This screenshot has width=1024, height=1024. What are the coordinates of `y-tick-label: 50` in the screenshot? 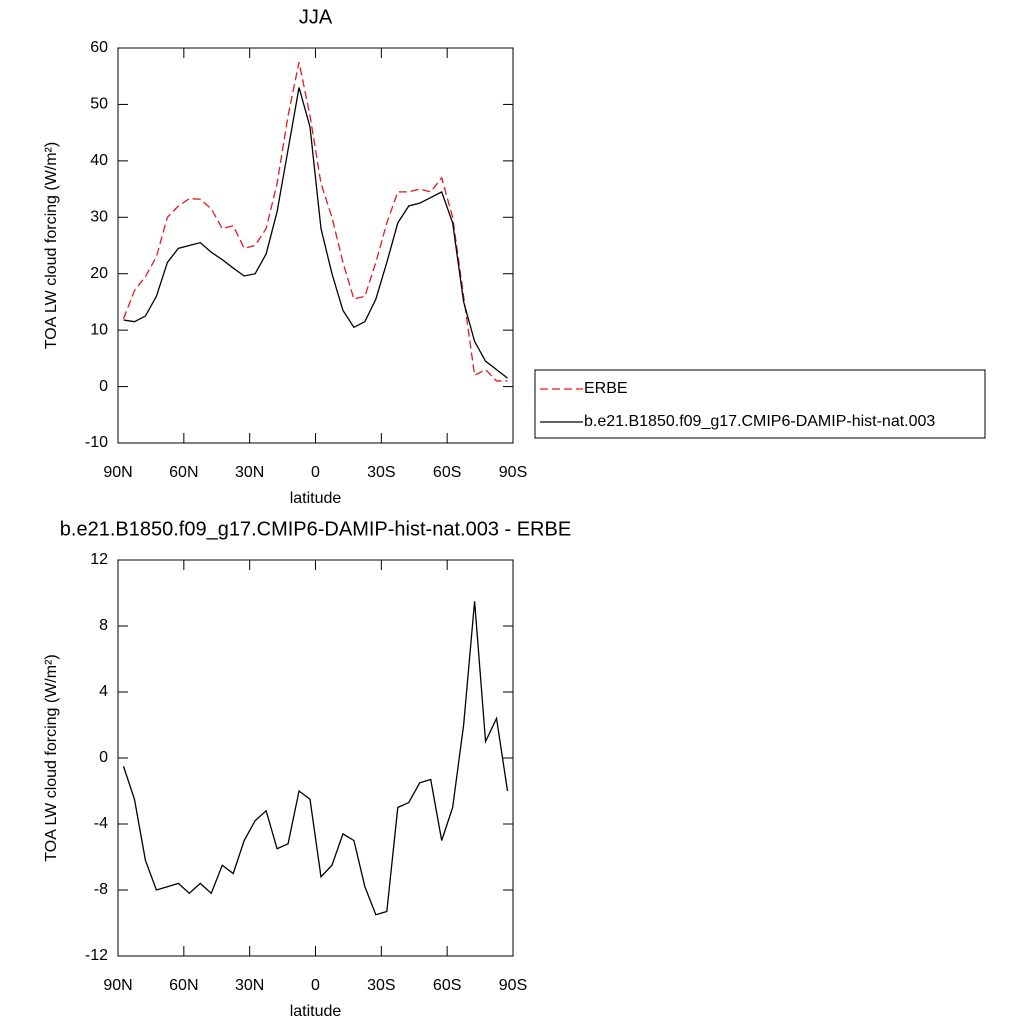 It's located at (99, 104).